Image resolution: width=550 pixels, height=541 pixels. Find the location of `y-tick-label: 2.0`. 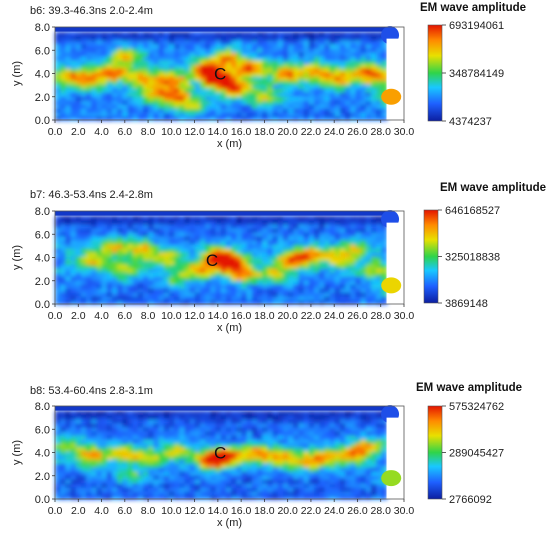

y-tick-label: 2.0 is located at coordinates (42, 282).